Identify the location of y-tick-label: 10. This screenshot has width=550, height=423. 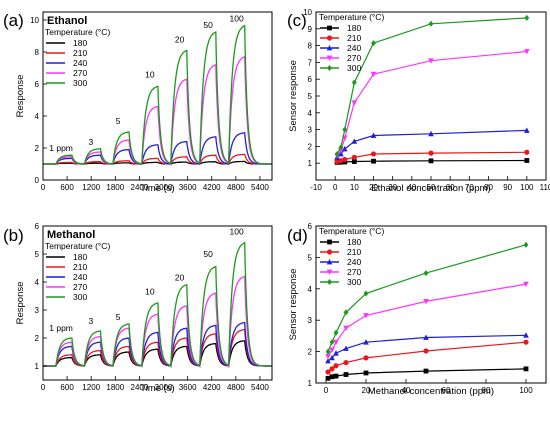
(34, 20).